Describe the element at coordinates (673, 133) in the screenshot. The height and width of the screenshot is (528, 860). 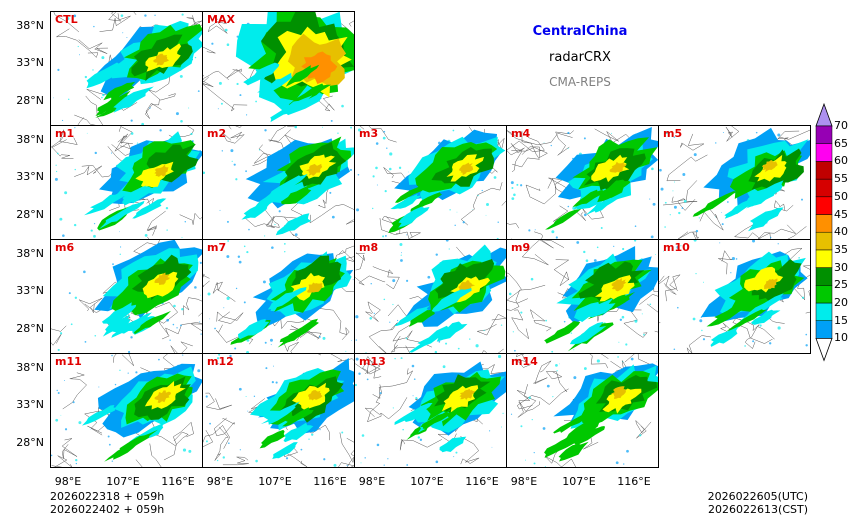
I see `panel-label: m5` at that location.